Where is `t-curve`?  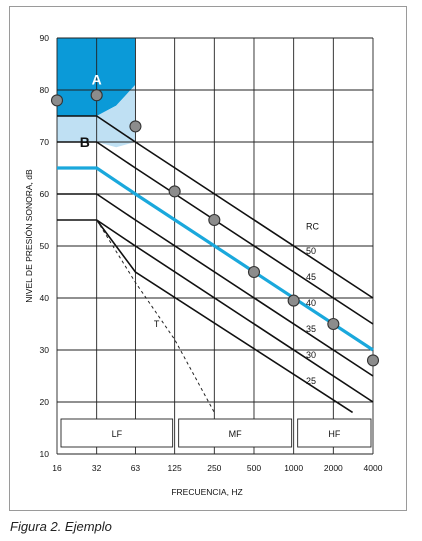
t-curve is located at coordinates (155, 316).